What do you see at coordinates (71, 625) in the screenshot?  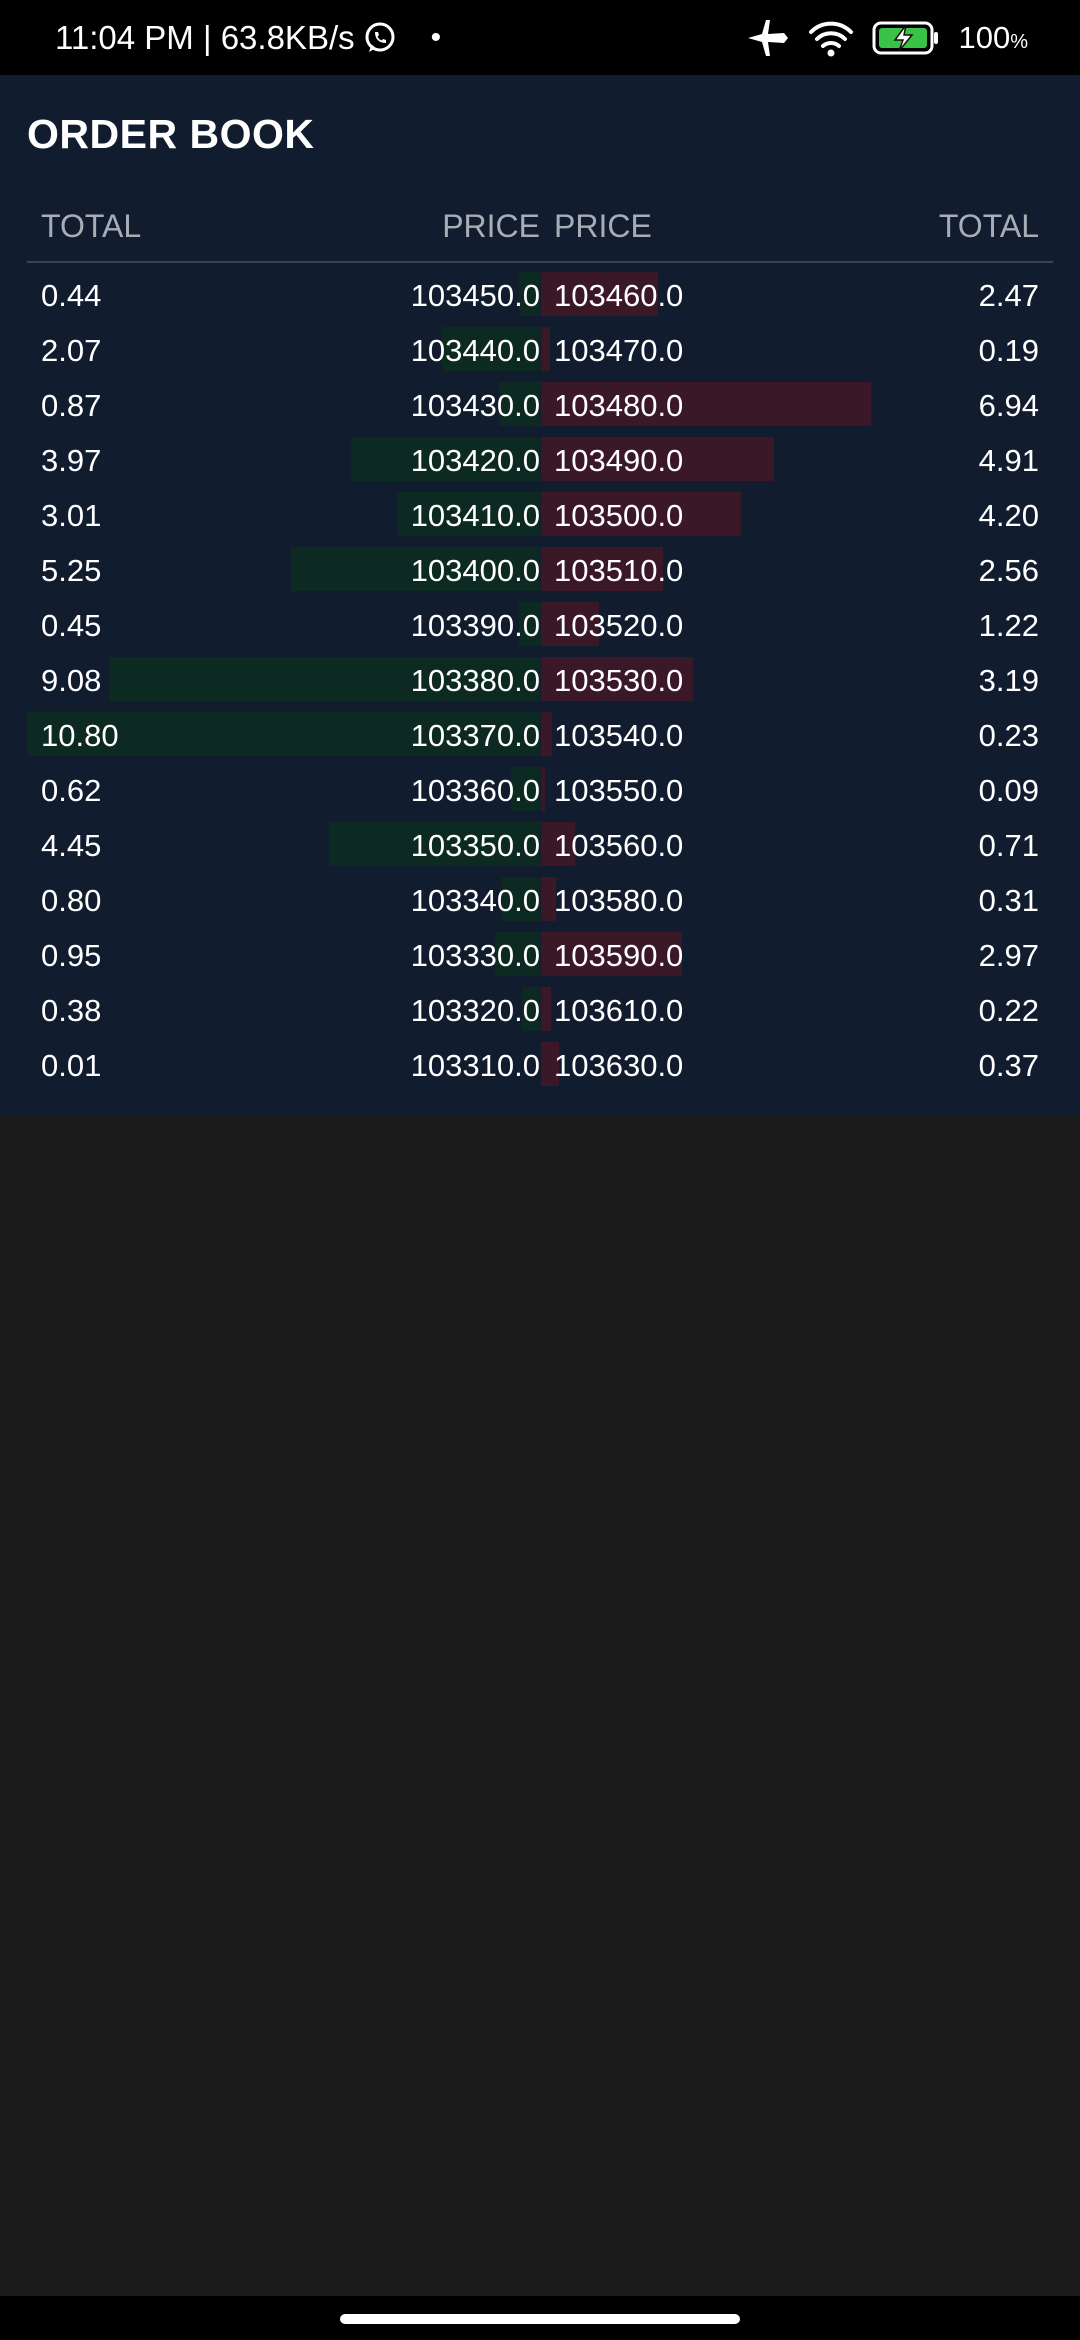 I see `bid-total-cell: 0.45` at bounding box center [71, 625].